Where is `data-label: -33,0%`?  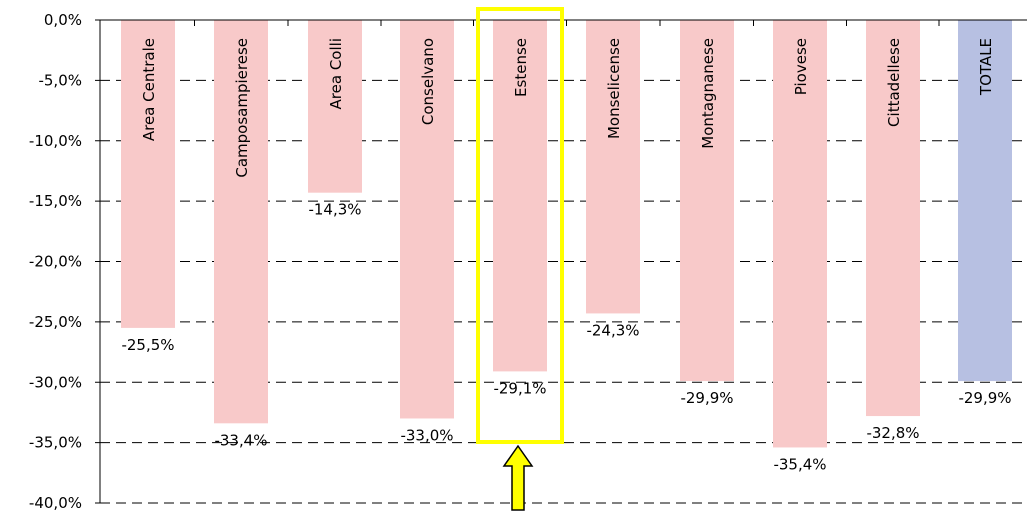 data-label: -33,0% is located at coordinates (426, 435).